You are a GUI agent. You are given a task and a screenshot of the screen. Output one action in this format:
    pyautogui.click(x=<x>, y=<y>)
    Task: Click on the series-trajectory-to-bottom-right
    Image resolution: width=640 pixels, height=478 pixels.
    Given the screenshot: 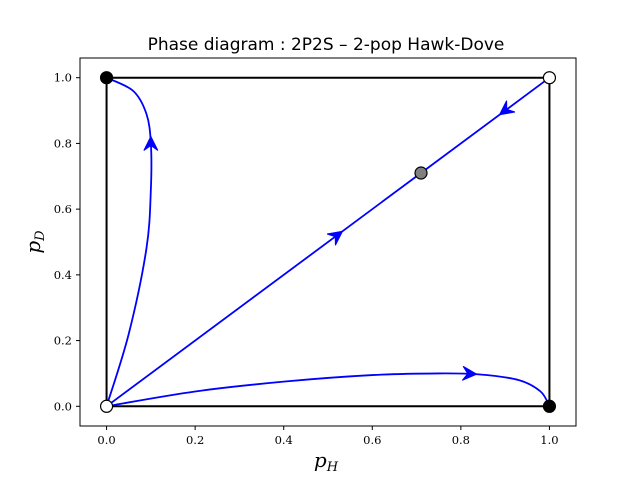 What is the action you would take?
    pyautogui.click(x=328, y=390)
    